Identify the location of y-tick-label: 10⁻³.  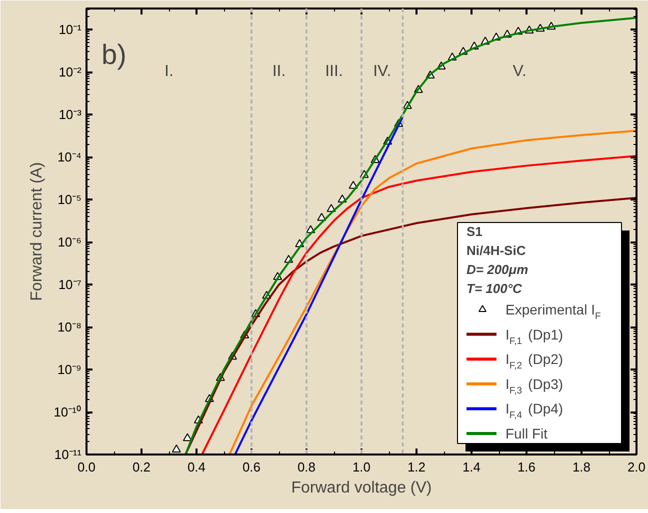
(70, 114).